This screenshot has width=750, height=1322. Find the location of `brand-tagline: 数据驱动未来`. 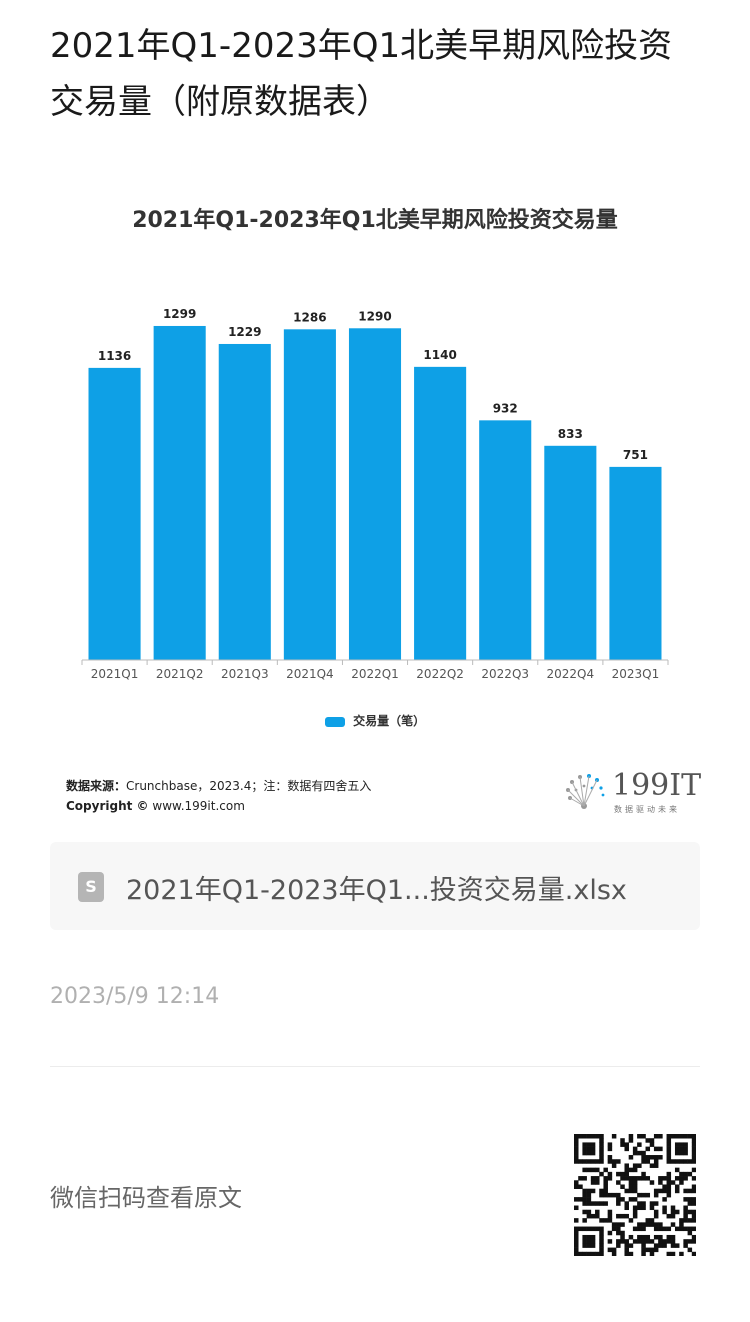

brand-tagline: 数据驱动未来 is located at coordinates (647, 809).